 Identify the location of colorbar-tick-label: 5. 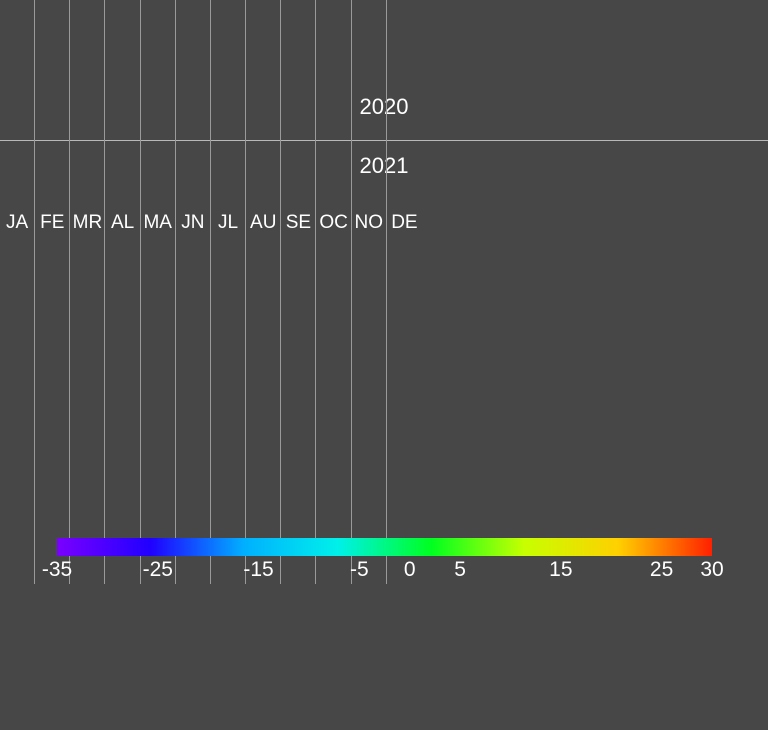
(460, 569).